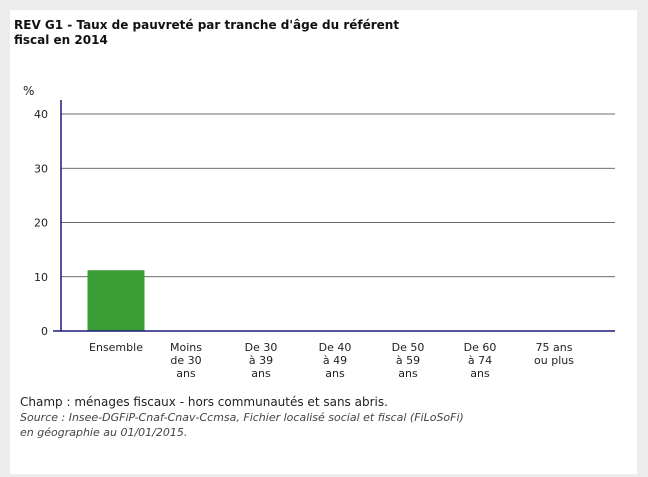 The width and height of the screenshot is (648, 477). Describe the element at coordinates (335, 360) in the screenshot. I see `x-tick-label: à 49` at that location.